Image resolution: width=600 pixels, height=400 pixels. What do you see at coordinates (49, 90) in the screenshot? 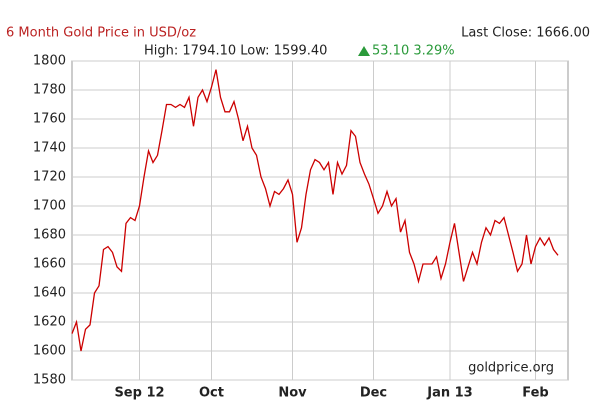
I see `y-tick-label: 1780` at bounding box center [49, 90].